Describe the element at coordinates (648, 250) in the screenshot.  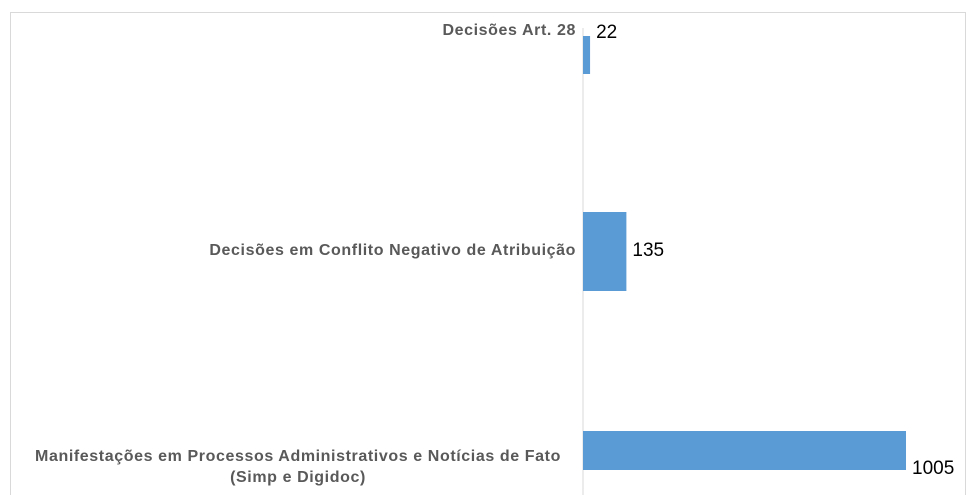
I see `value-label: 135` at that location.